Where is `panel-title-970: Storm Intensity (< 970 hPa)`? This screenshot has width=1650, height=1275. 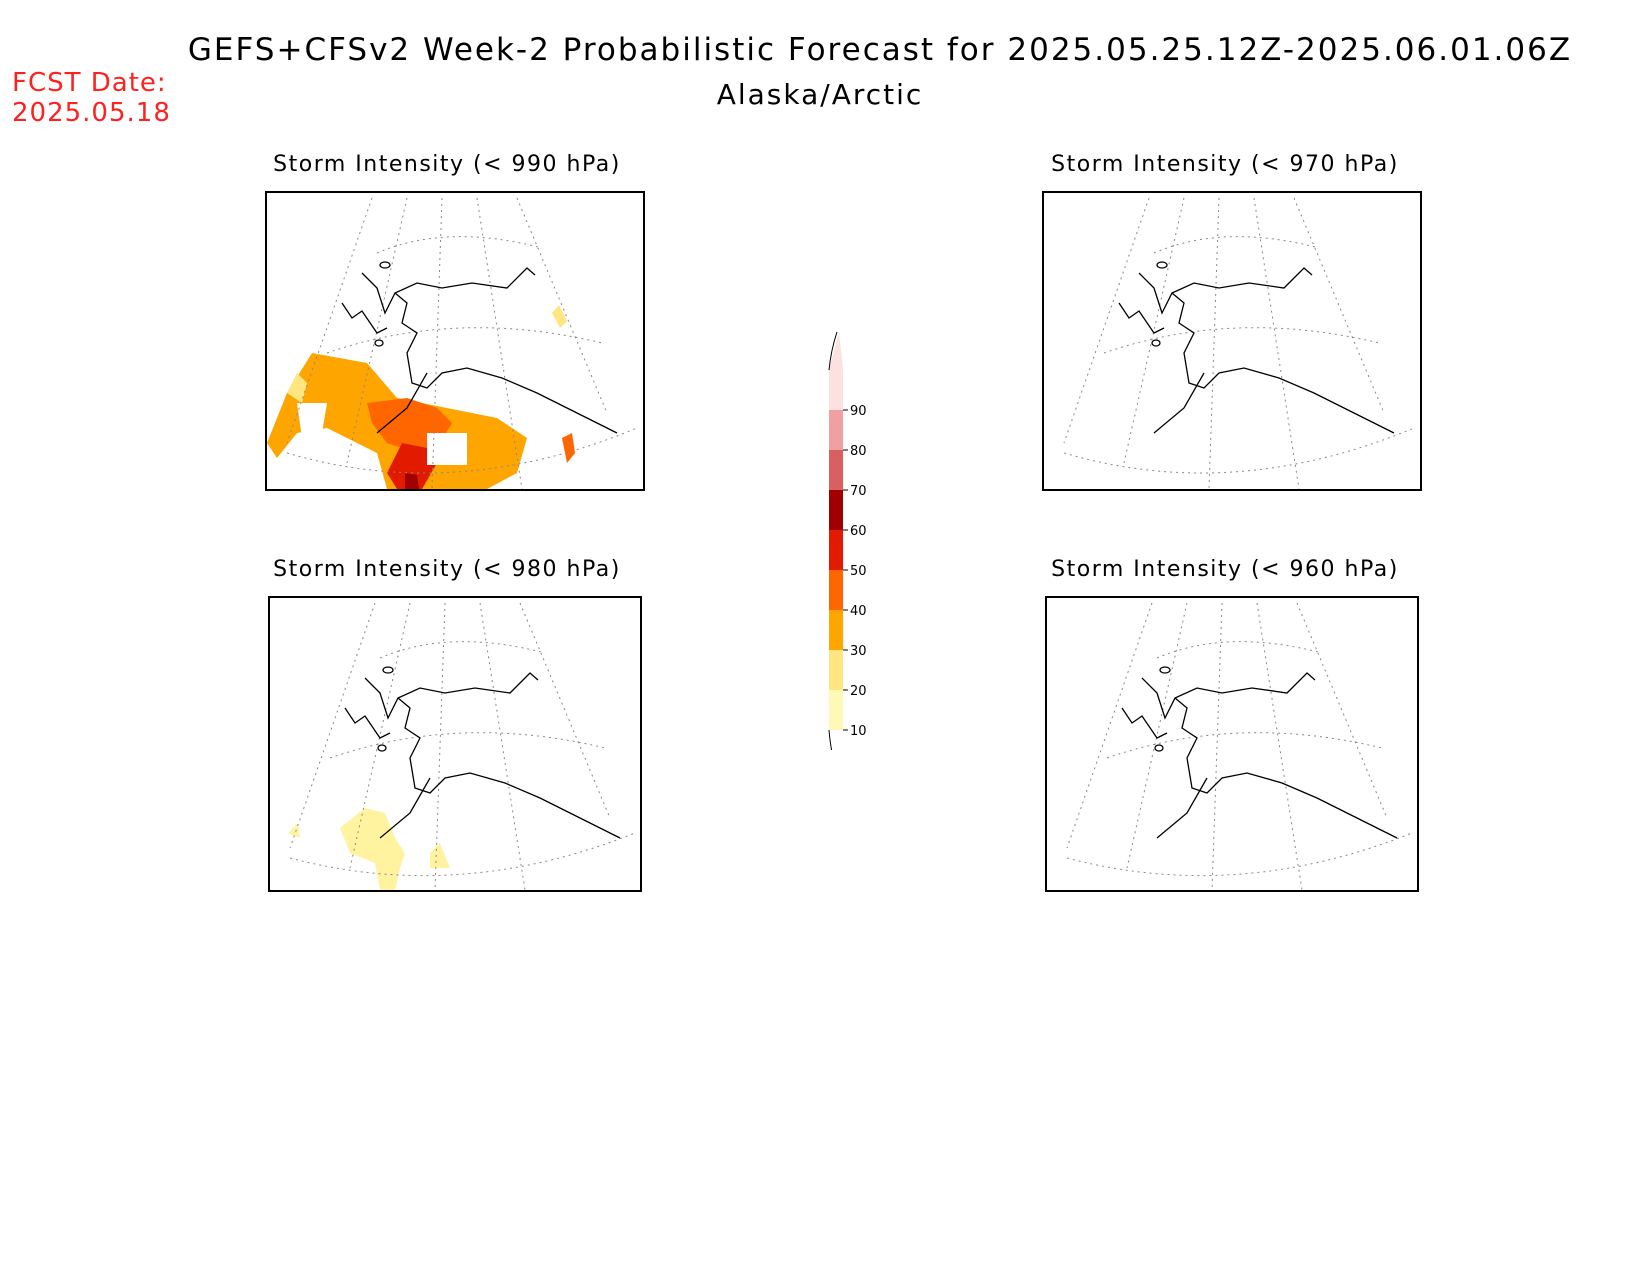 panel-title-970: Storm Intensity (< 970 hPa) is located at coordinates (1225, 164).